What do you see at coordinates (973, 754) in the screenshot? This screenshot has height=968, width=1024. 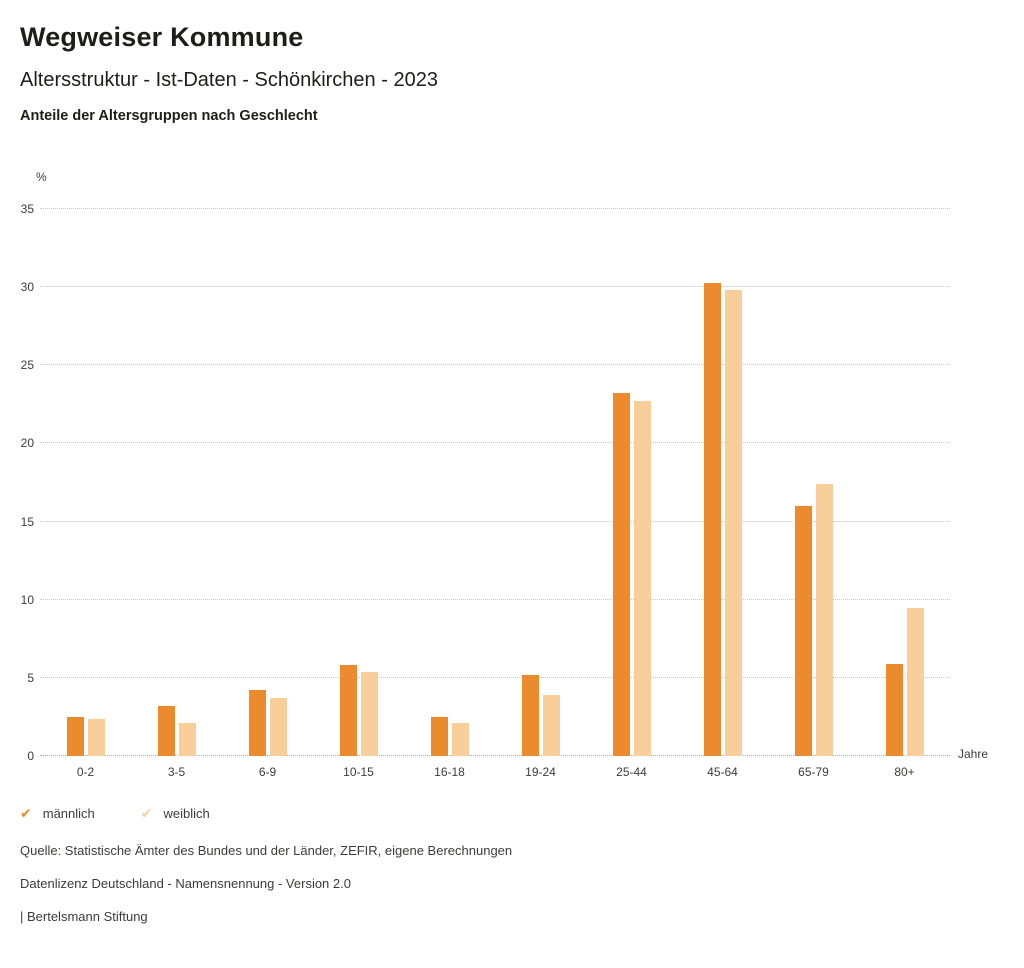 I see `x-axis-unit-label: Jahre` at bounding box center [973, 754].